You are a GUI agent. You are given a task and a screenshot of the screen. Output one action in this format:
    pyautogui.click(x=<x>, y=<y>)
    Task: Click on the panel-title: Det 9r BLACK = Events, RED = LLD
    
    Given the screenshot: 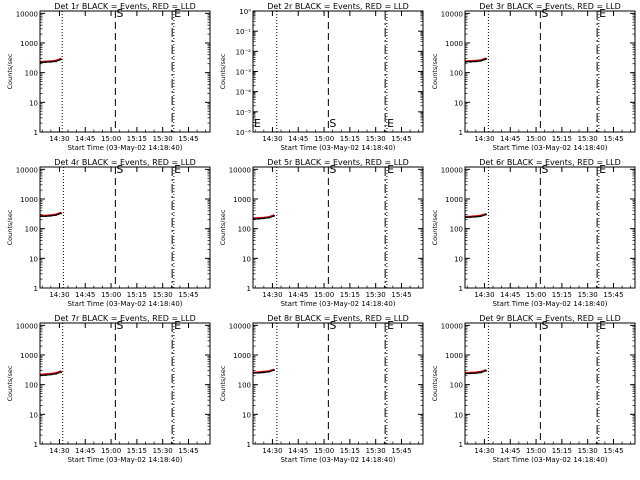 What is the action you would take?
    pyautogui.click(x=550, y=318)
    